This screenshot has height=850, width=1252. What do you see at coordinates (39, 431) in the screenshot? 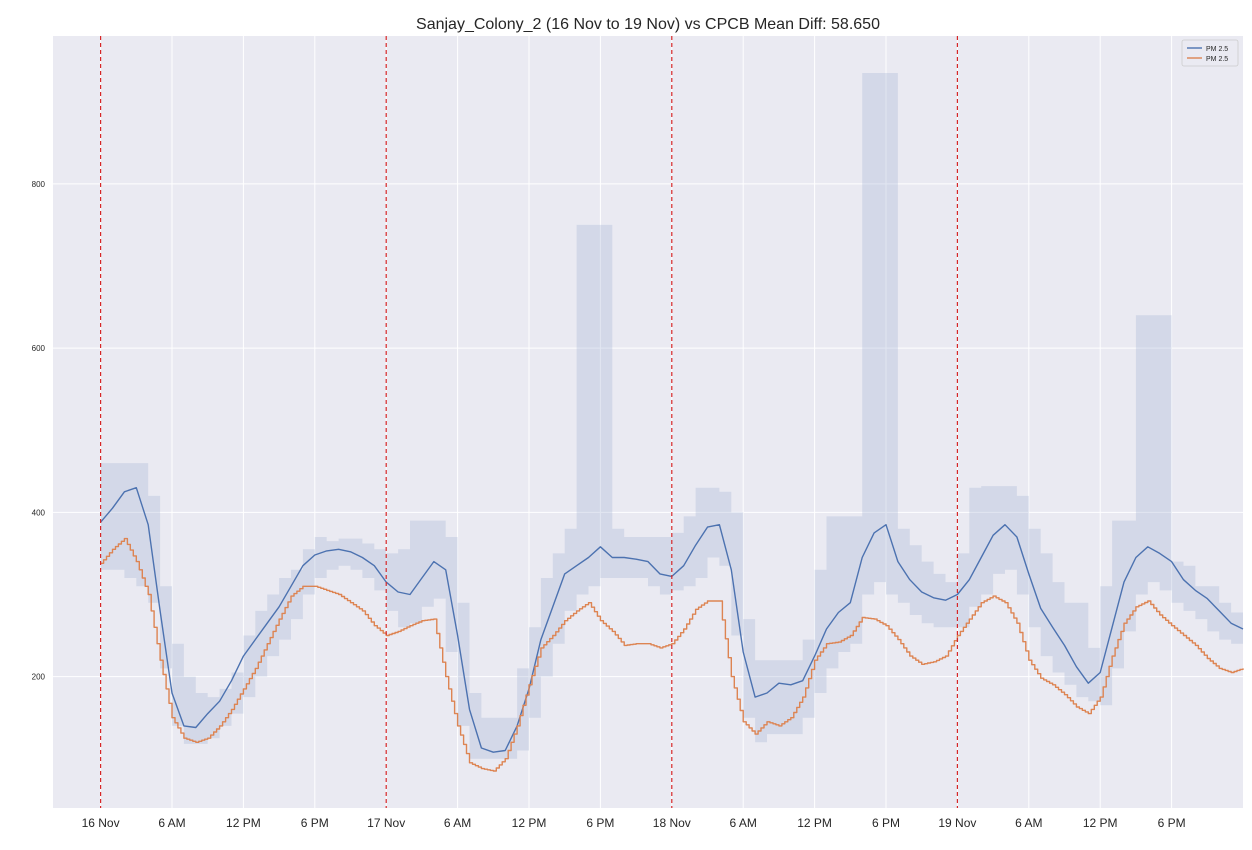
I see `y-axis-ticks: 200 400 600 800` at bounding box center [39, 431].